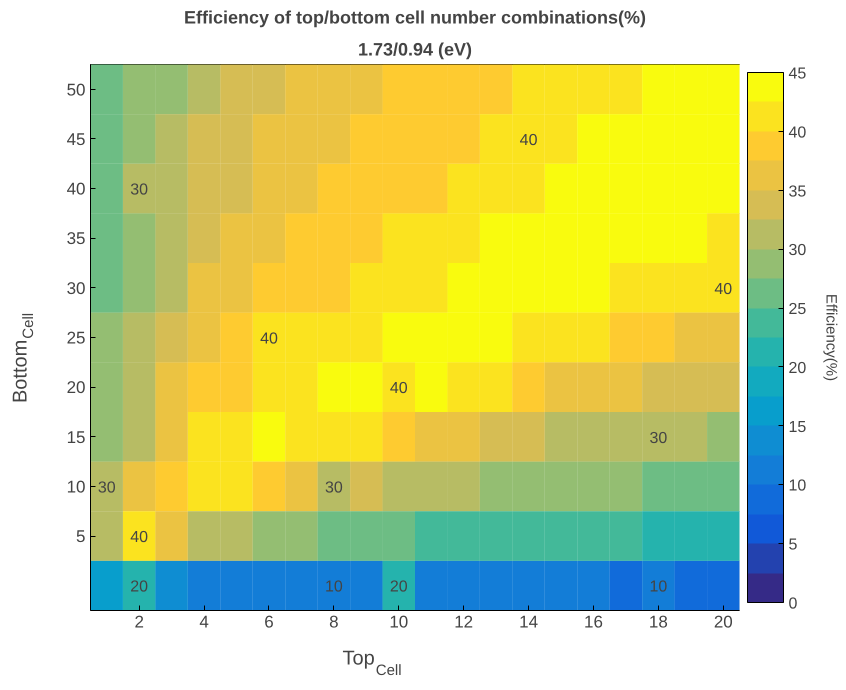 Image resolution: width=846 pixels, height=690 pixels. What do you see at coordinates (797, 427) in the screenshot?
I see `color-bar-label: 15` at bounding box center [797, 427].